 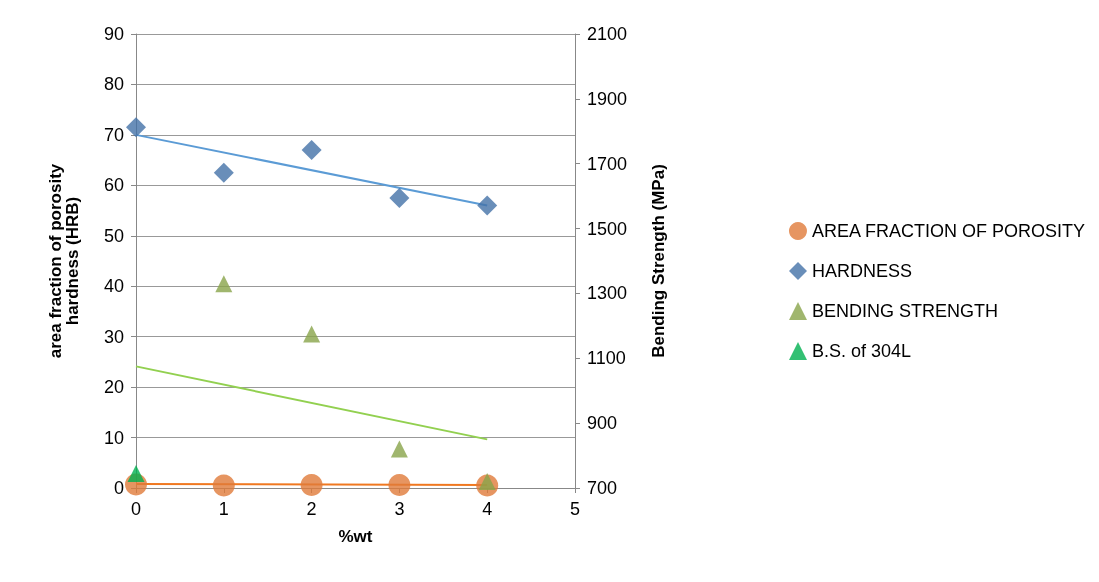 I want to click on y2-tick-label: 1500, so click(x=607, y=228).